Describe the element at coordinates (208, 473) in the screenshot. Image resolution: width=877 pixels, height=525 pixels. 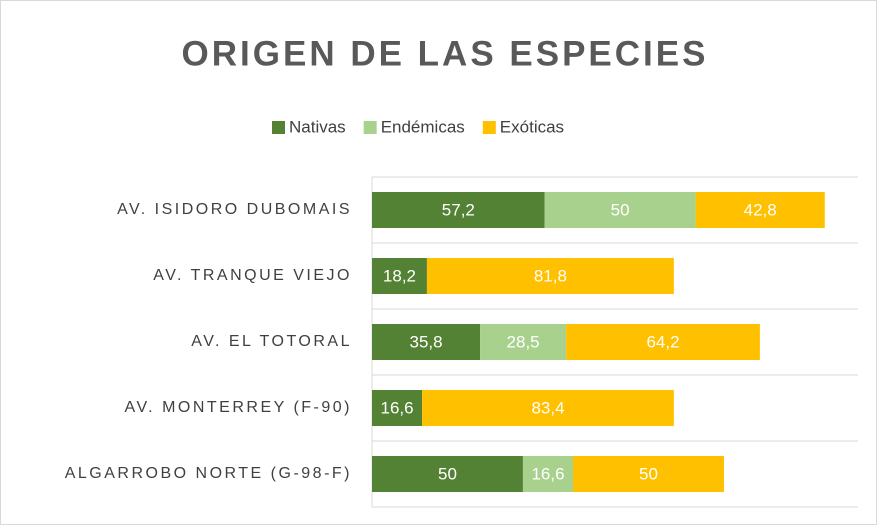
I see `y-tick-label: ALGARROBO NORTE (G-98-F)` at that location.